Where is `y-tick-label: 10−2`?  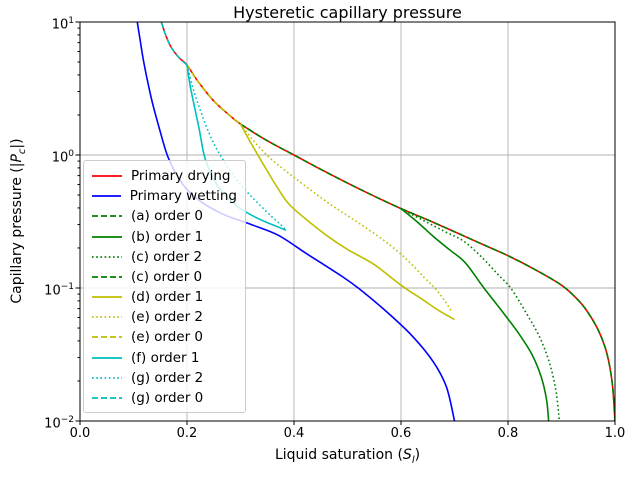 y-tick-label: 10−2 is located at coordinates (48, 422).